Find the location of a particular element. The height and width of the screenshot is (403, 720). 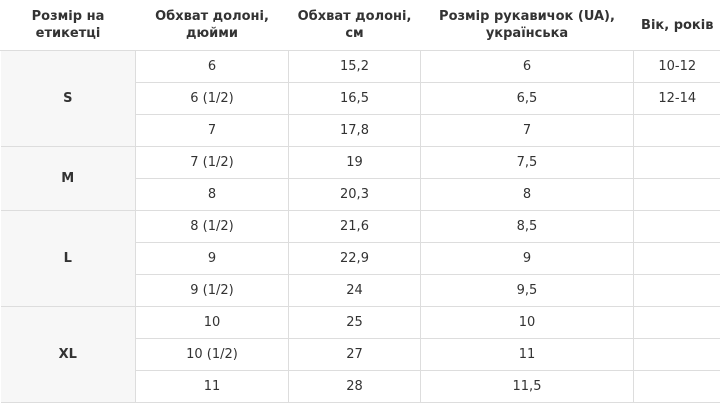

table-cell: 7 (1/2) is located at coordinates (212, 163).